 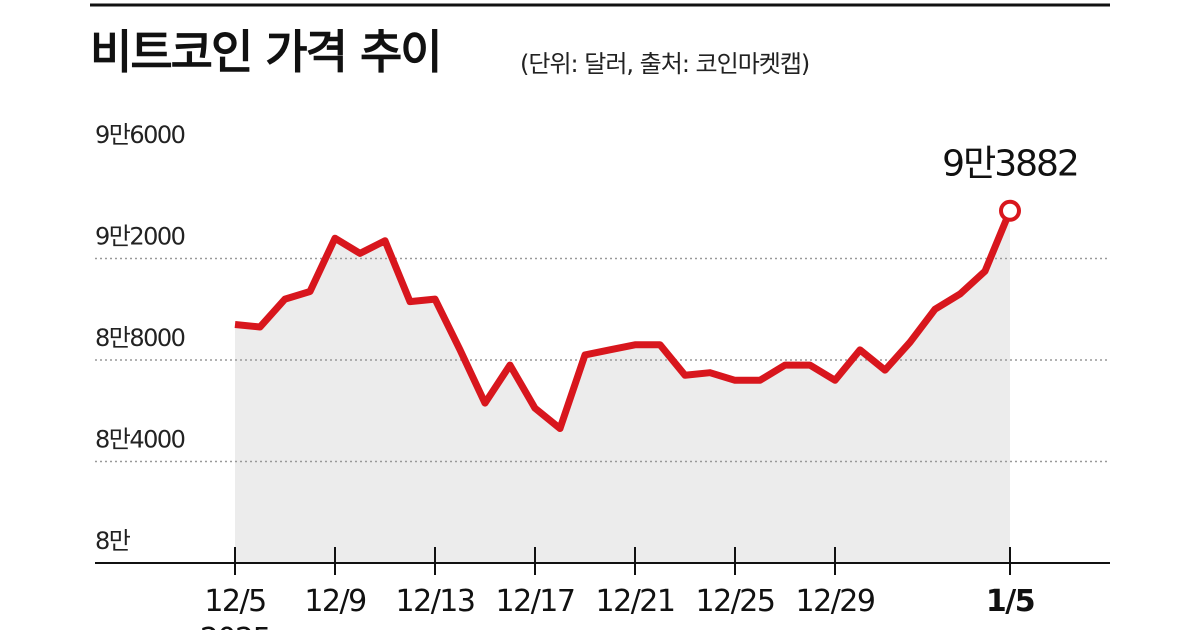 I want to click on x-tick-label: 12/29, so click(x=835, y=601).